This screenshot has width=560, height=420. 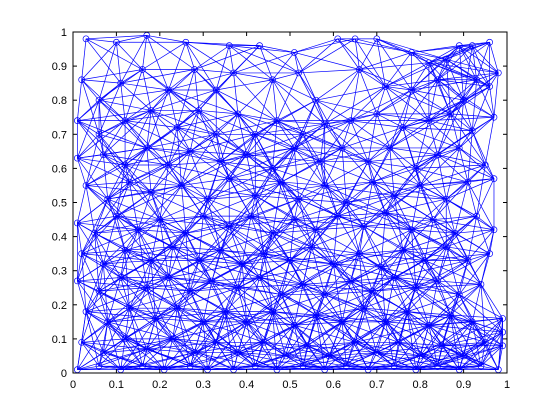 What do you see at coordinates (64, 374) in the screenshot?
I see `y-tick-label: 0` at bounding box center [64, 374].